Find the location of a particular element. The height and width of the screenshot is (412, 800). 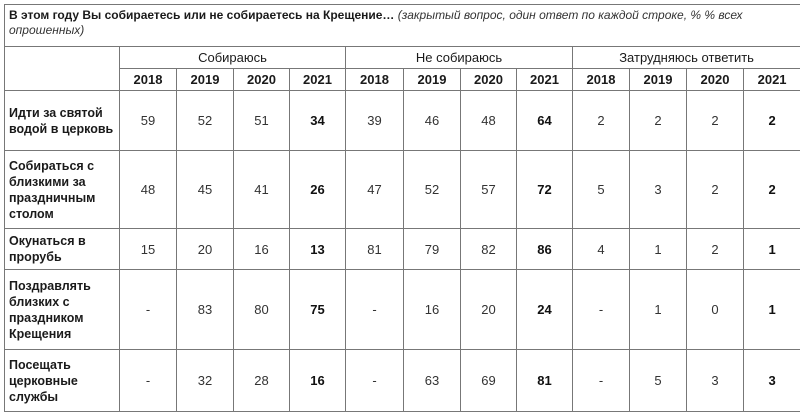

row-label: Посещать церковные службы is located at coordinates (62, 380).